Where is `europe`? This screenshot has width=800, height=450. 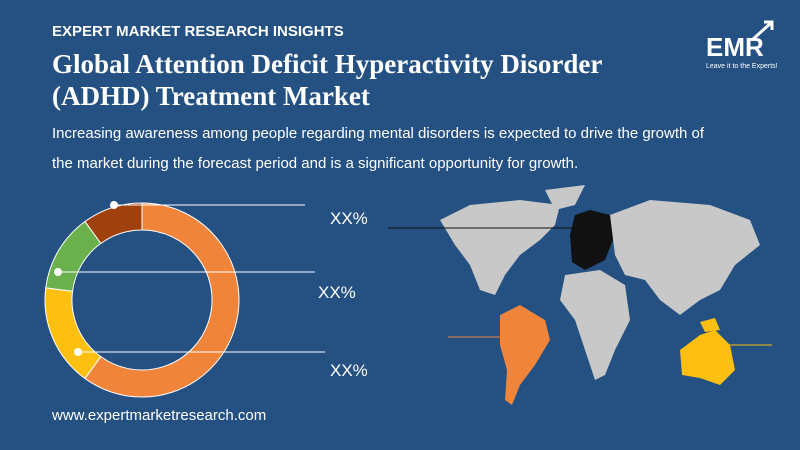 europe is located at coordinates (592, 240).